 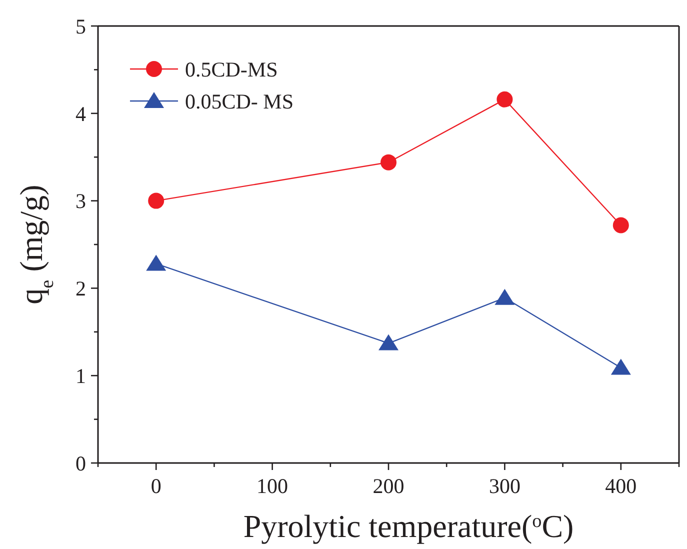 I want to click on y-tick-label: 3, so click(x=81, y=201).